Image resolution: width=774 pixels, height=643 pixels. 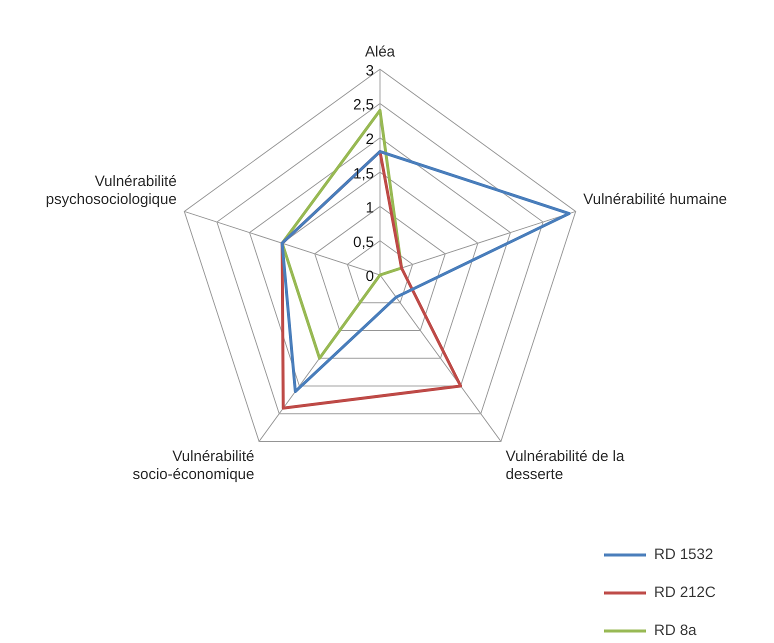 I want to click on y-tick-label: 0, so click(x=370, y=277).